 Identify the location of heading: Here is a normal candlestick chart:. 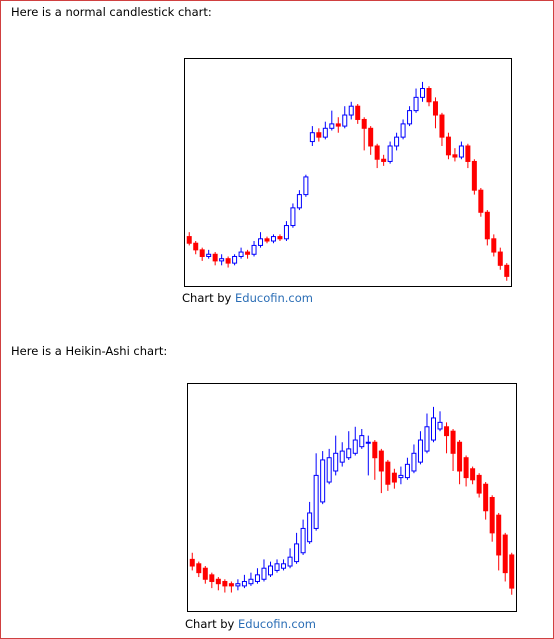
(111, 12).